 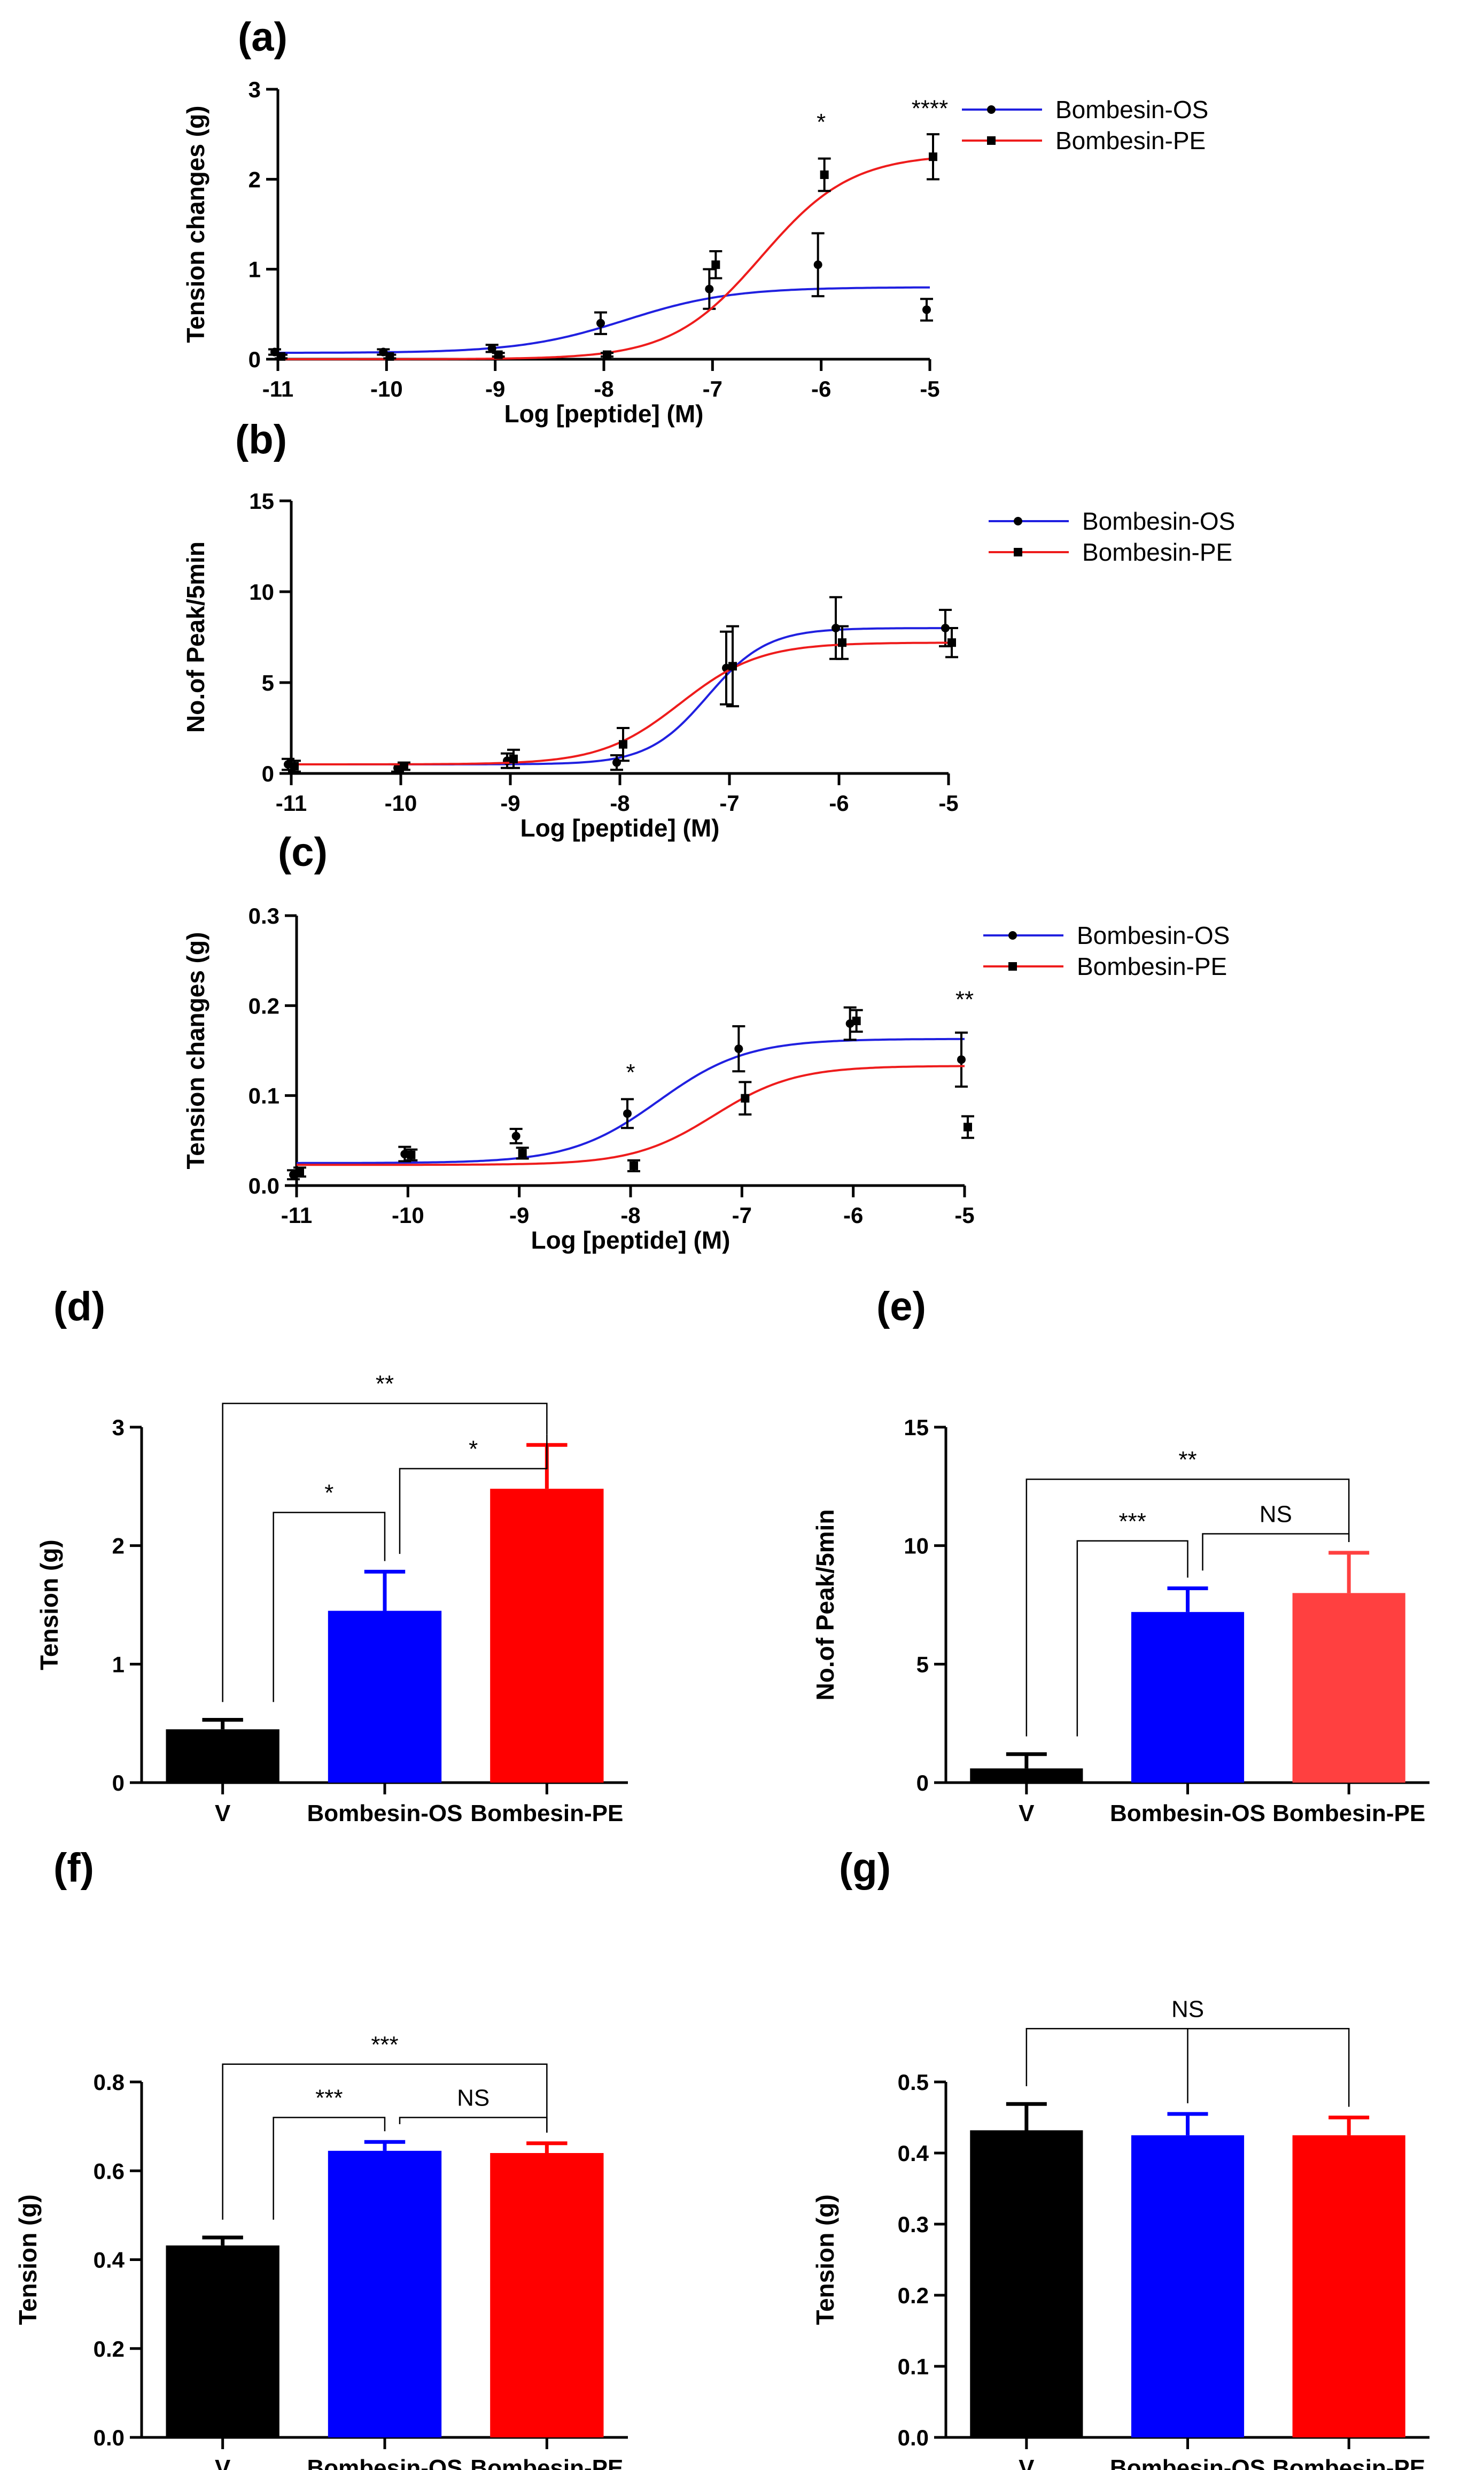 I want to click on y-tick-label: 10, so click(x=261, y=592).